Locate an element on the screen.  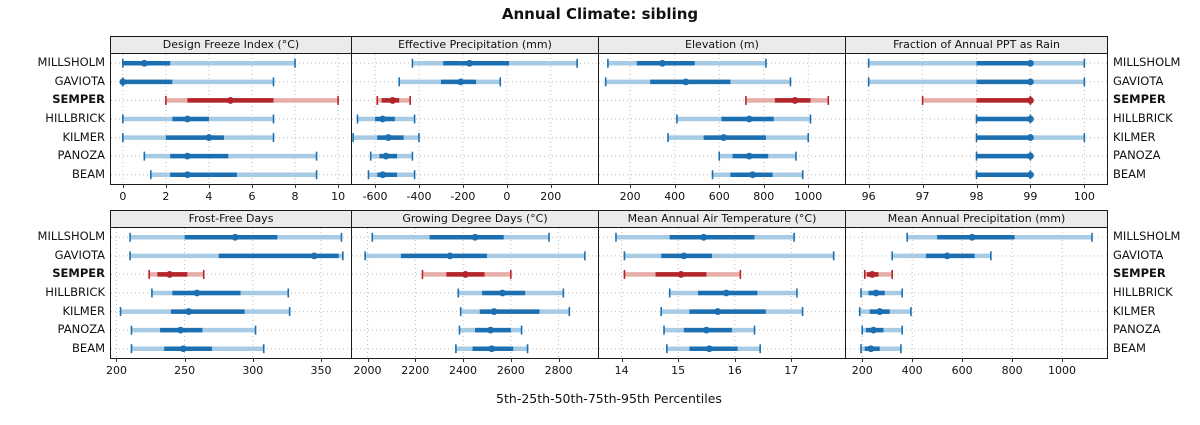
axis-tick-label: 8 is located at coordinates (295, 196).